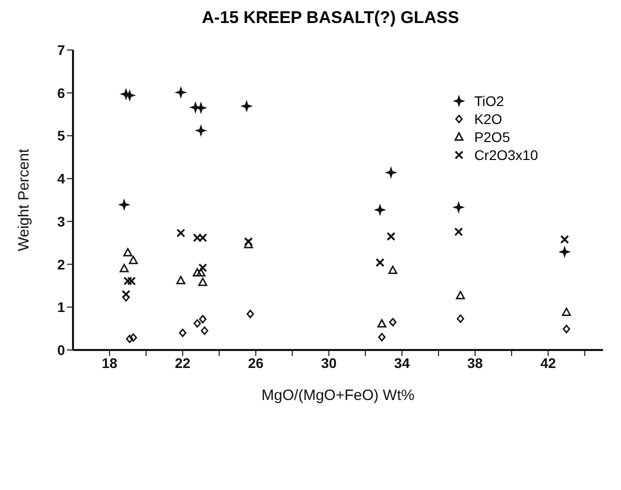 The image size is (621, 490). What do you see at coordinates (110, 362) in the screenshot?
I see `x-tick-label: 18` at bounding box center [110, 362].